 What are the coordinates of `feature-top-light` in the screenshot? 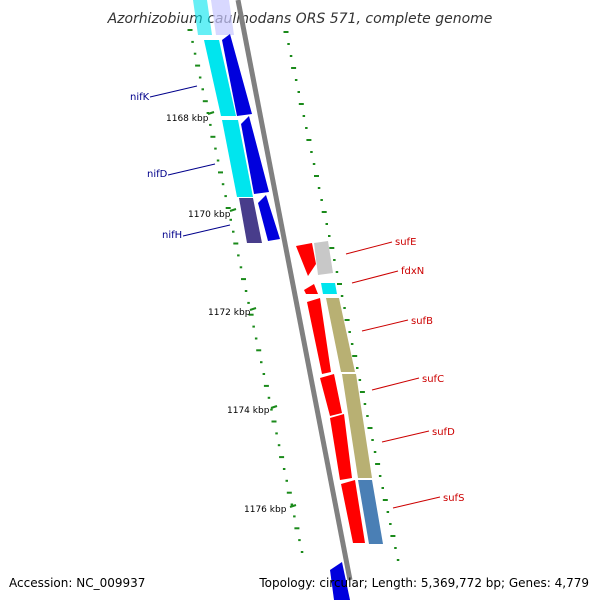 It's located at (222, 17).